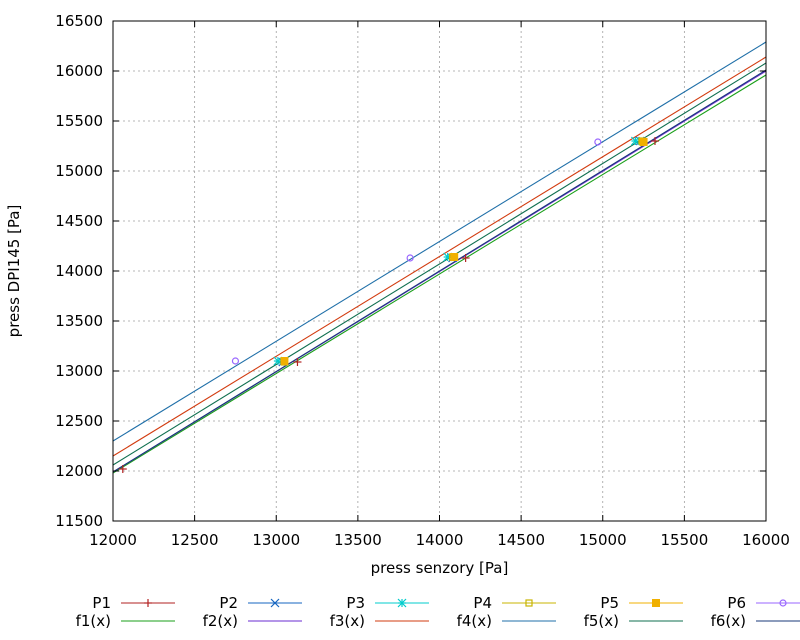 The width and height of the screenshot is (800, 640). Describe the element at coordinates (728, 621) in the screenshot. I see `legend-label-f6x: f6(x)` at that location.